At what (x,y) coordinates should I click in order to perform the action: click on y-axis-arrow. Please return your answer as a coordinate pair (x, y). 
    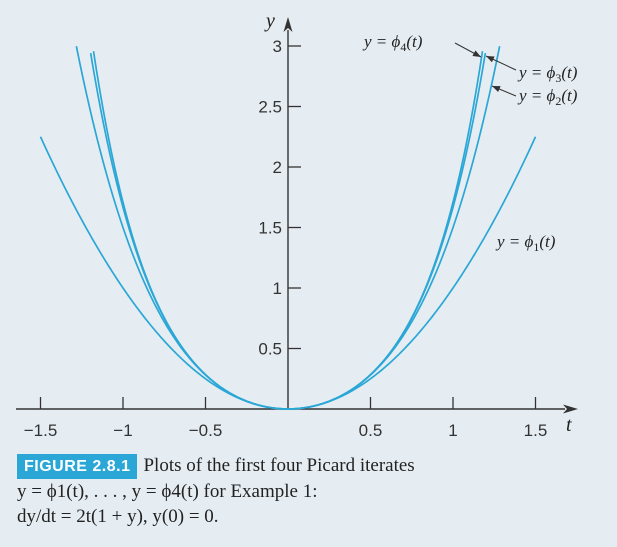
    Looking at the image, I should click on (288, 24).